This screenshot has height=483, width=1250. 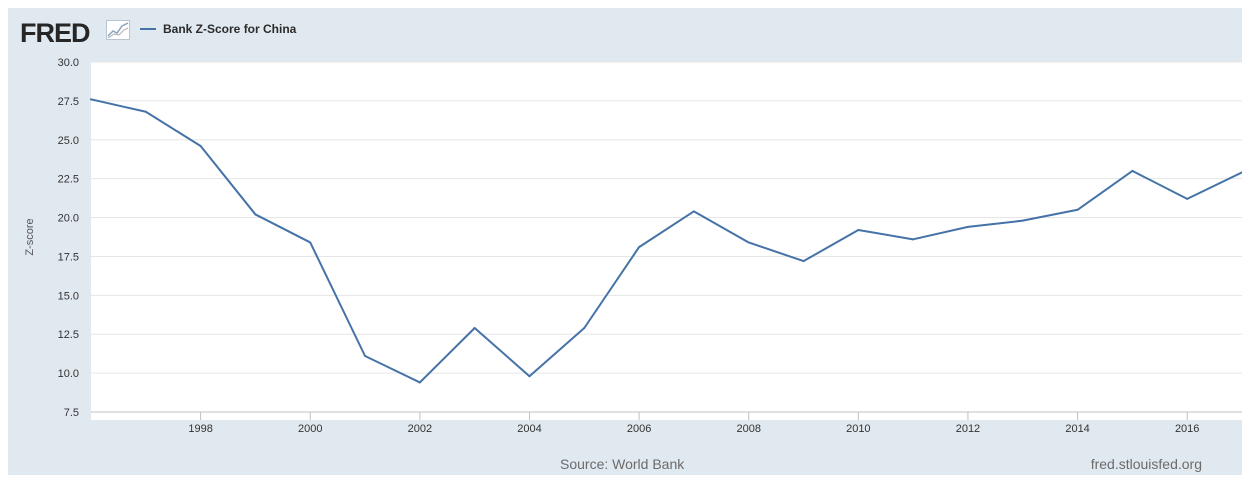 What do you see at coordinates (622, 464) in the screenshot?
I see `source-note: Source: World Bank` at bounding box center [622, 464].